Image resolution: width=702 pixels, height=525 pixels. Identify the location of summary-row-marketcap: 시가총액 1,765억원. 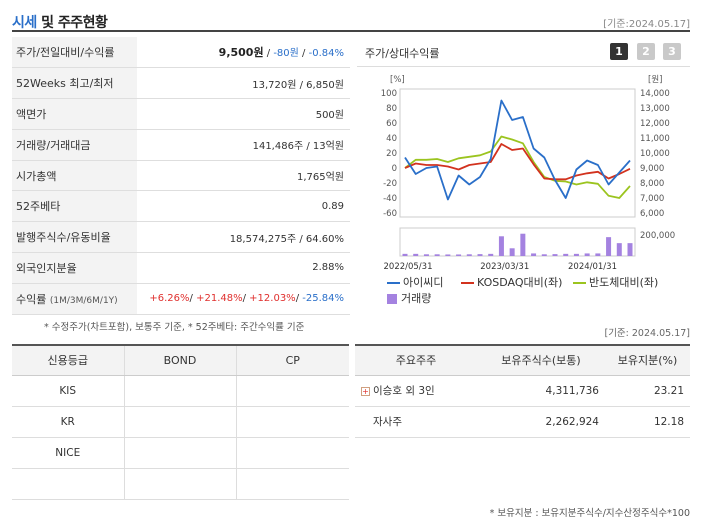
(181, 175).